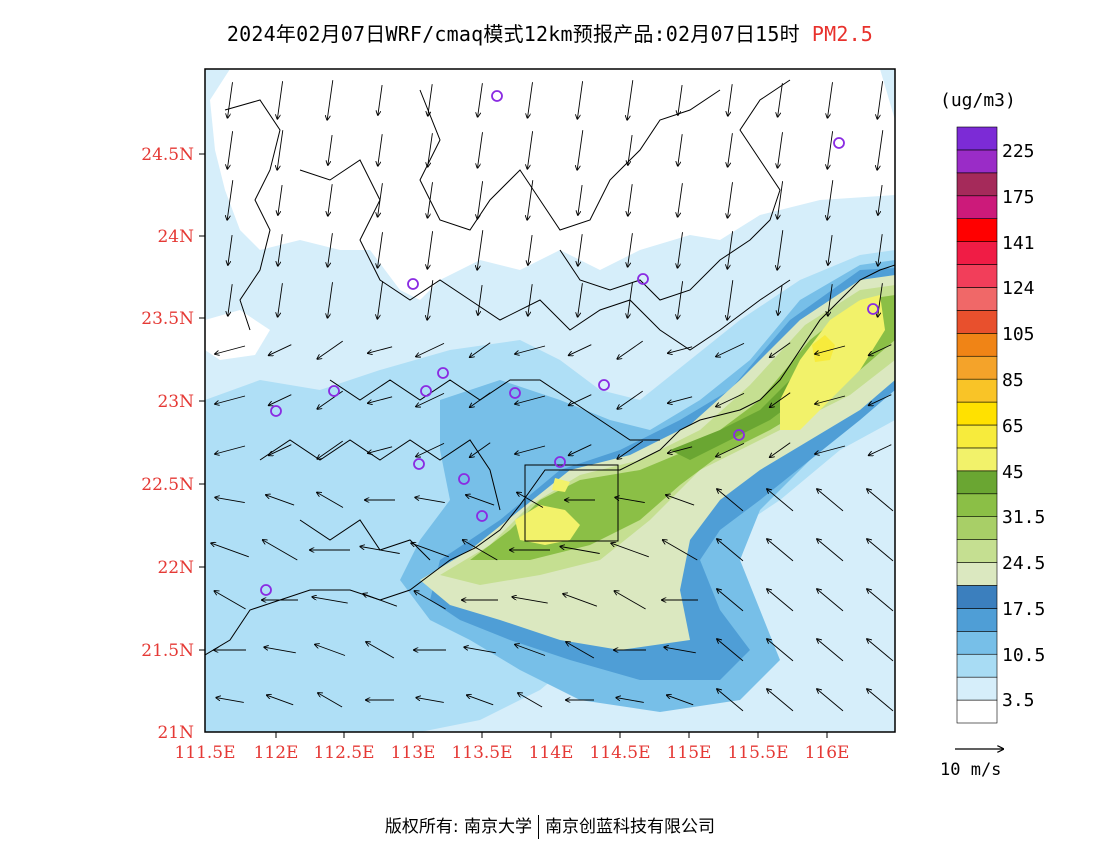 Image resolution: width=1100 pixels, height=850 pixels. I want to click on lat-label: 22.5N, so click(167, 485).